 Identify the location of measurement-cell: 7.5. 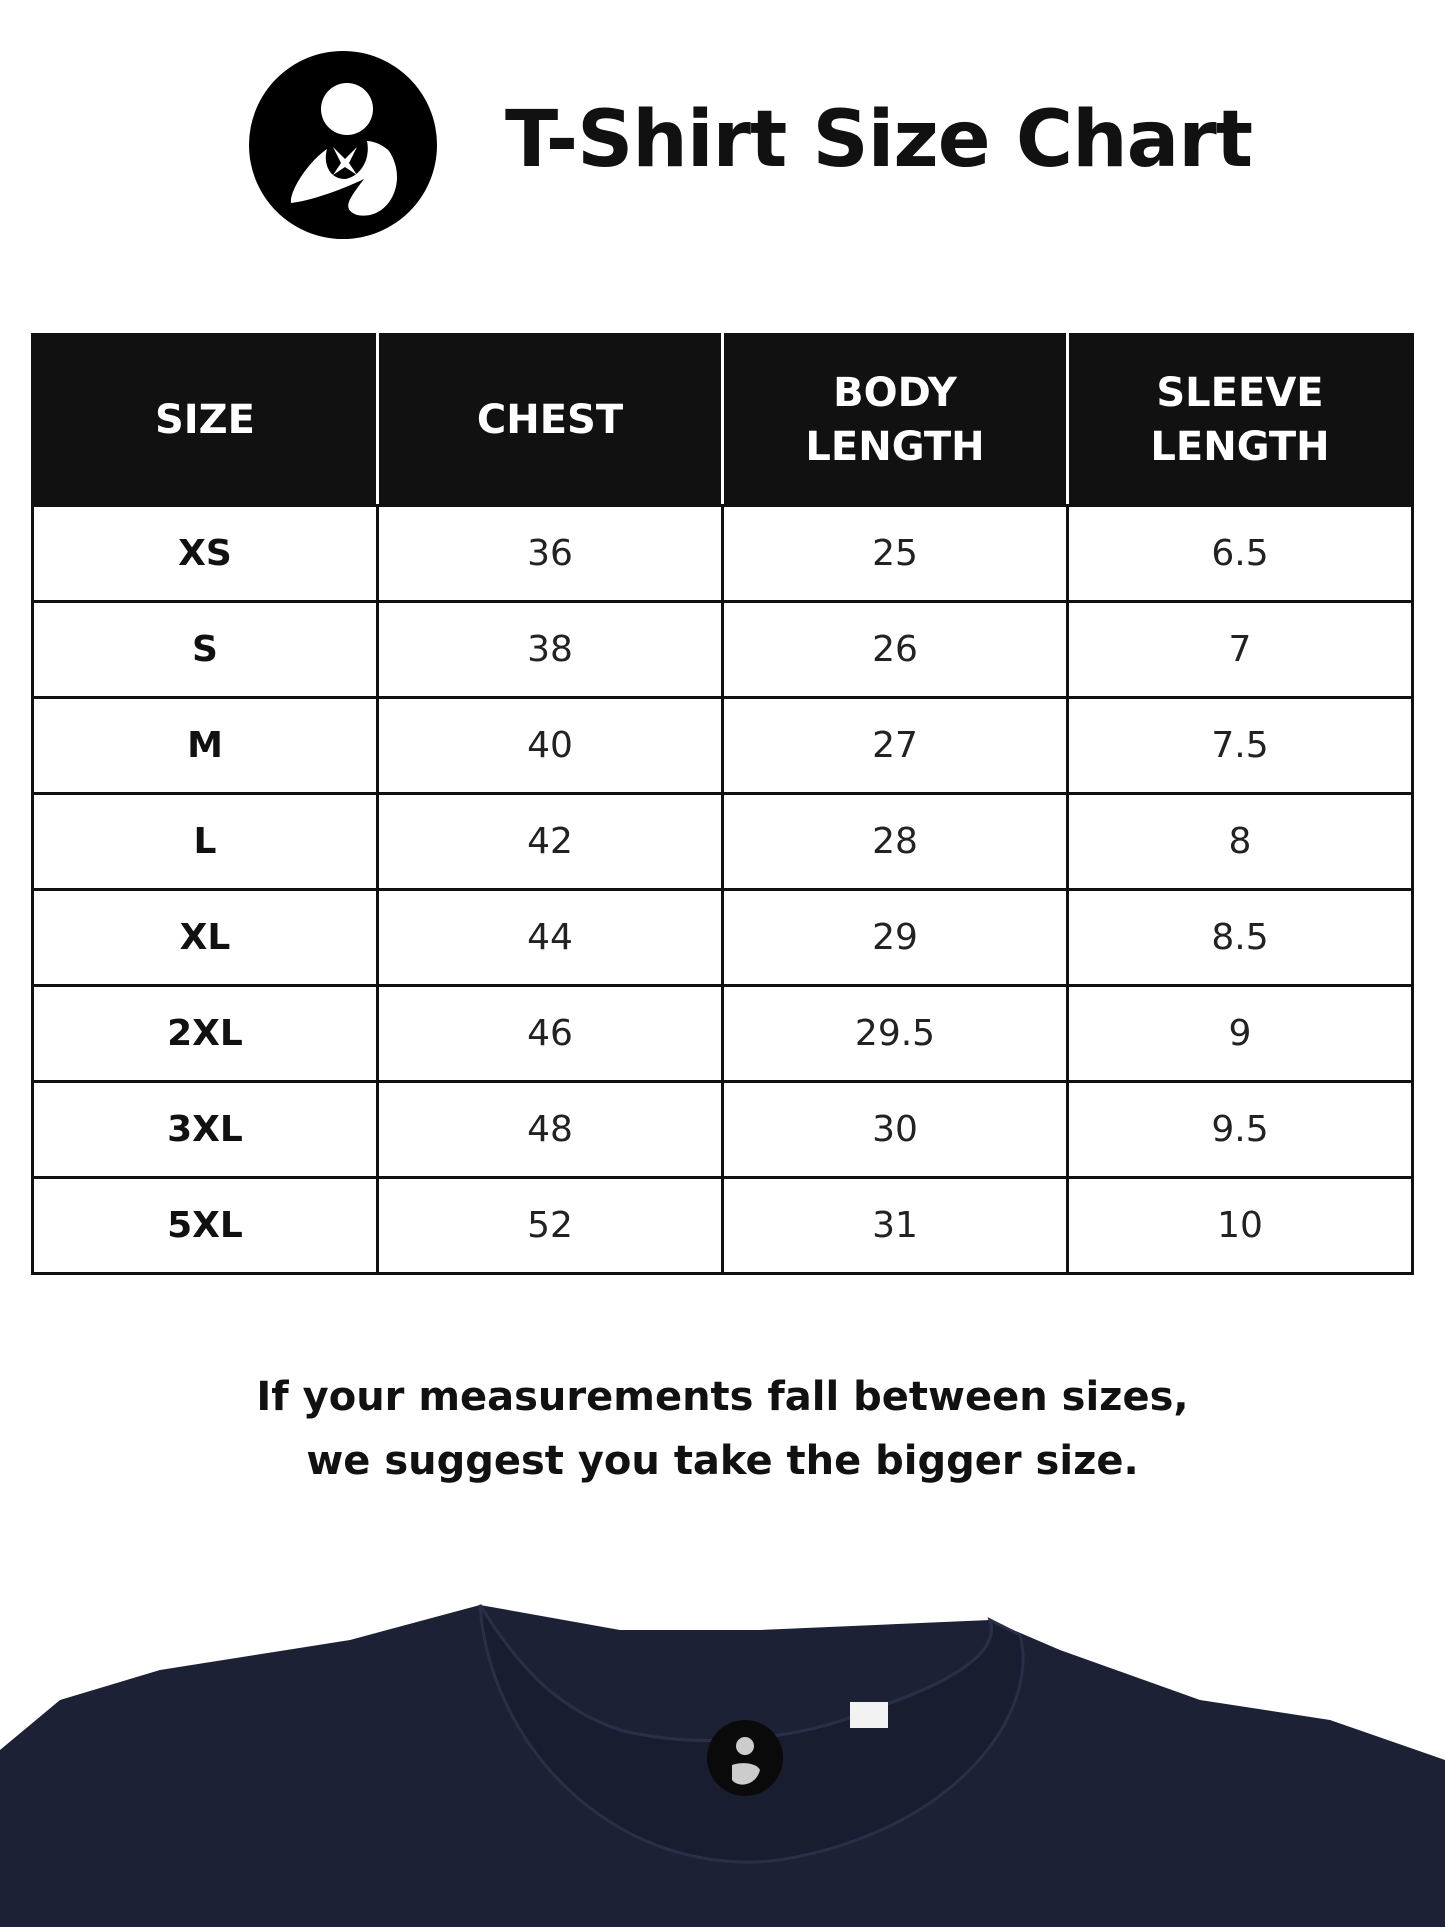
(1240, 745).